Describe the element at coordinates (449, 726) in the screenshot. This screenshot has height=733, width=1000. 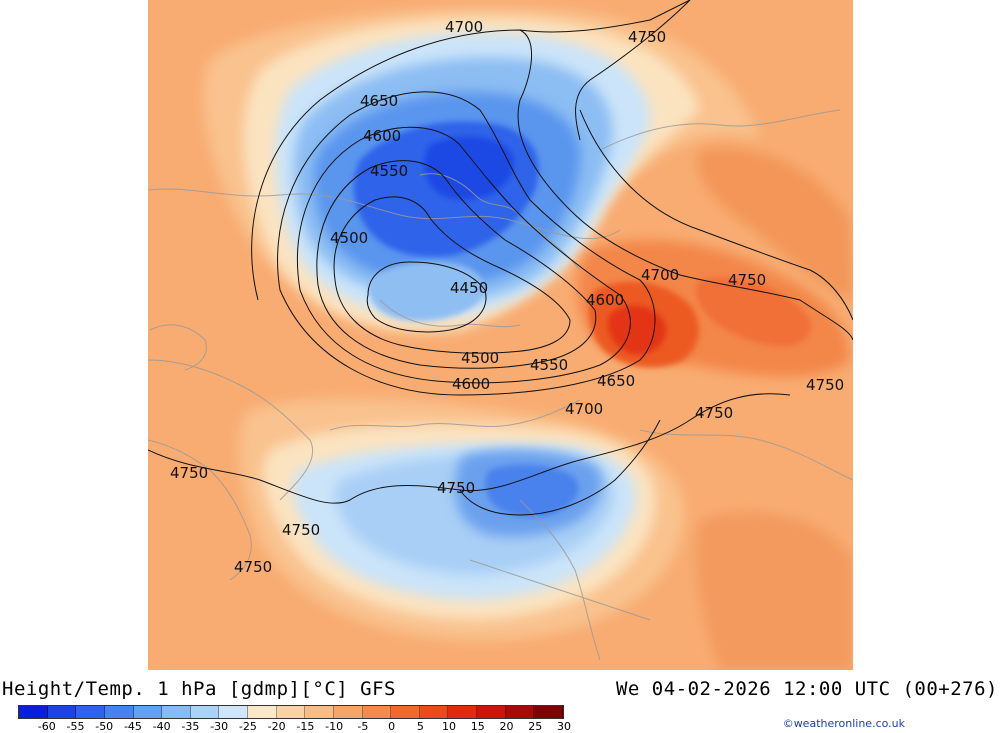
I see `colorbar-tick-label: 10` at that location.